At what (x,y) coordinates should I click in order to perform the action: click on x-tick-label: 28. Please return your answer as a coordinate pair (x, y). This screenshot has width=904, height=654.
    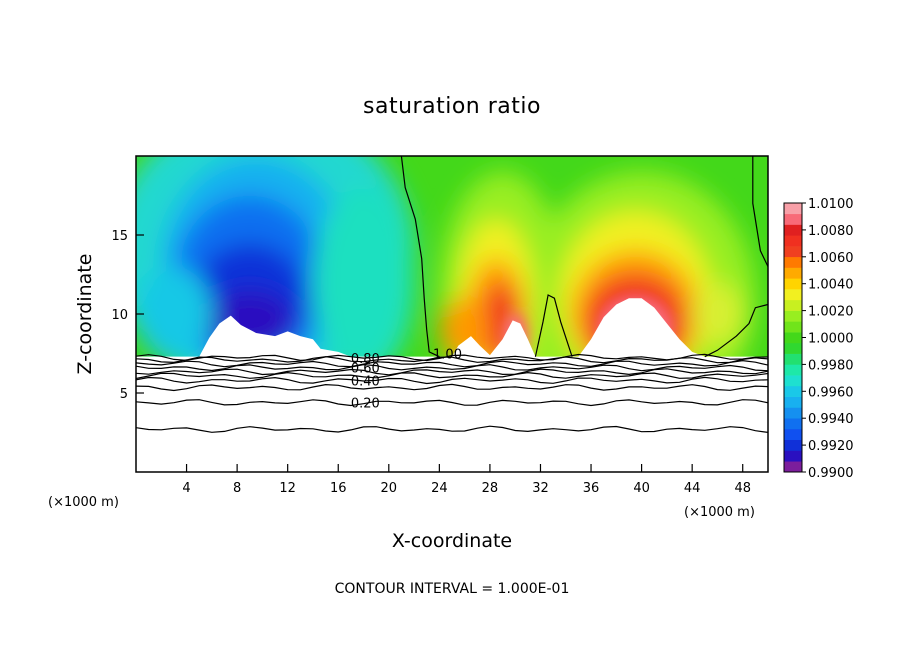
    Looking at the image, I should click on (490, 488).